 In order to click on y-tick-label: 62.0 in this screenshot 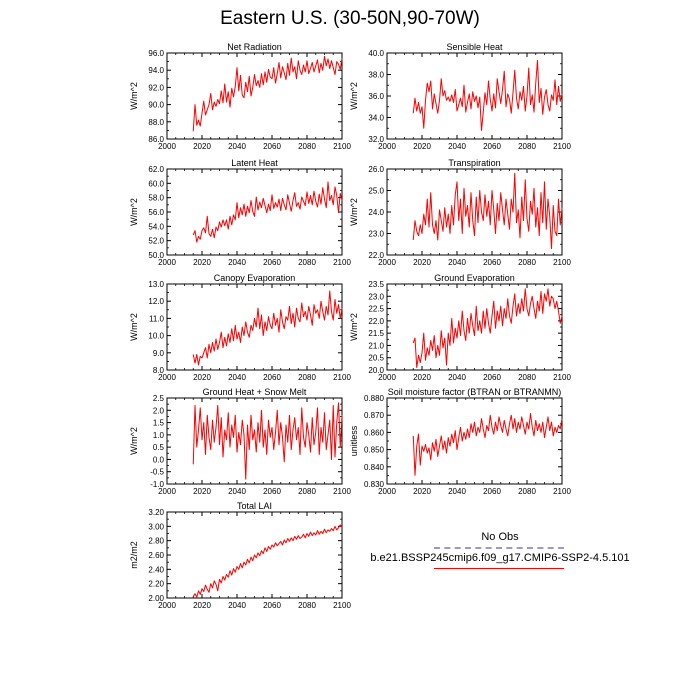, I will do `click(156, 169)`.